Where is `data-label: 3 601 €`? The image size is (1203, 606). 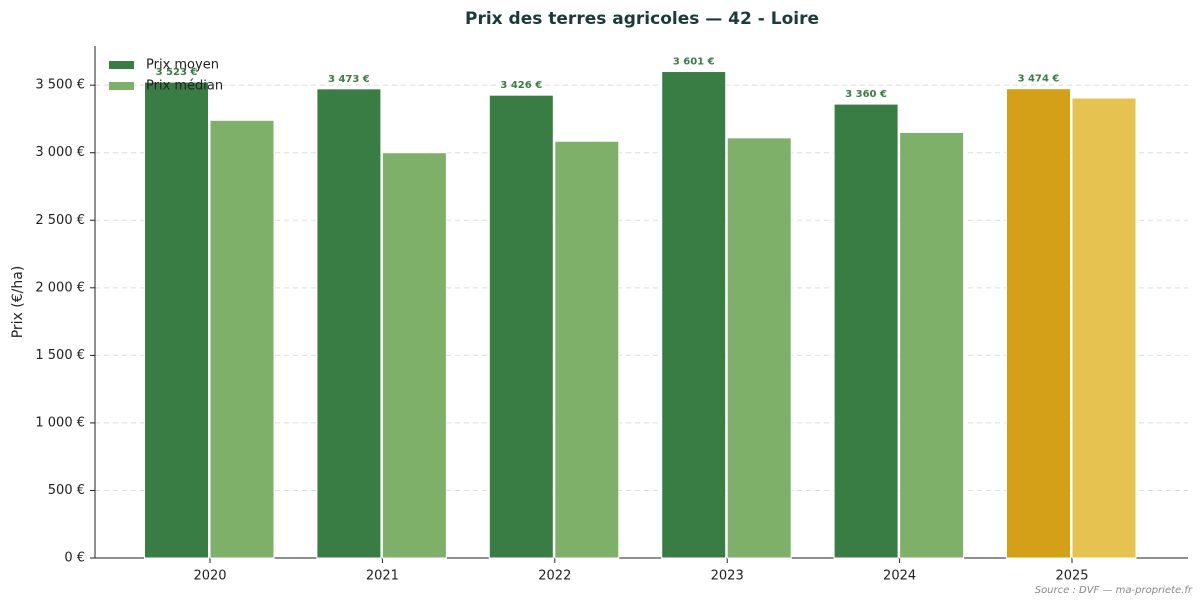
data-label: 3 601 € is located at coordinates (694, 62).